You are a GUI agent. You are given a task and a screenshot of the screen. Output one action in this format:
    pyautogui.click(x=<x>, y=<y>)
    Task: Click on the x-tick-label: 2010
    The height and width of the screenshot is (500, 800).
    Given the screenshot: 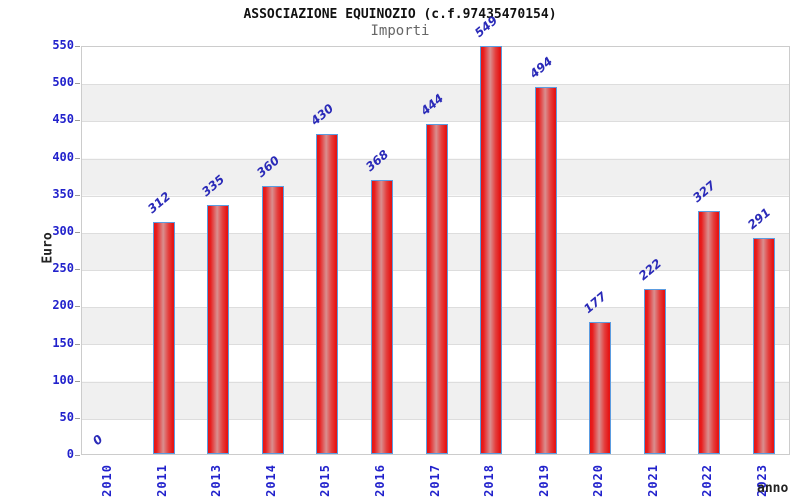 What is the action you would take?
    pyautogui.click(x=107, y=480)
    